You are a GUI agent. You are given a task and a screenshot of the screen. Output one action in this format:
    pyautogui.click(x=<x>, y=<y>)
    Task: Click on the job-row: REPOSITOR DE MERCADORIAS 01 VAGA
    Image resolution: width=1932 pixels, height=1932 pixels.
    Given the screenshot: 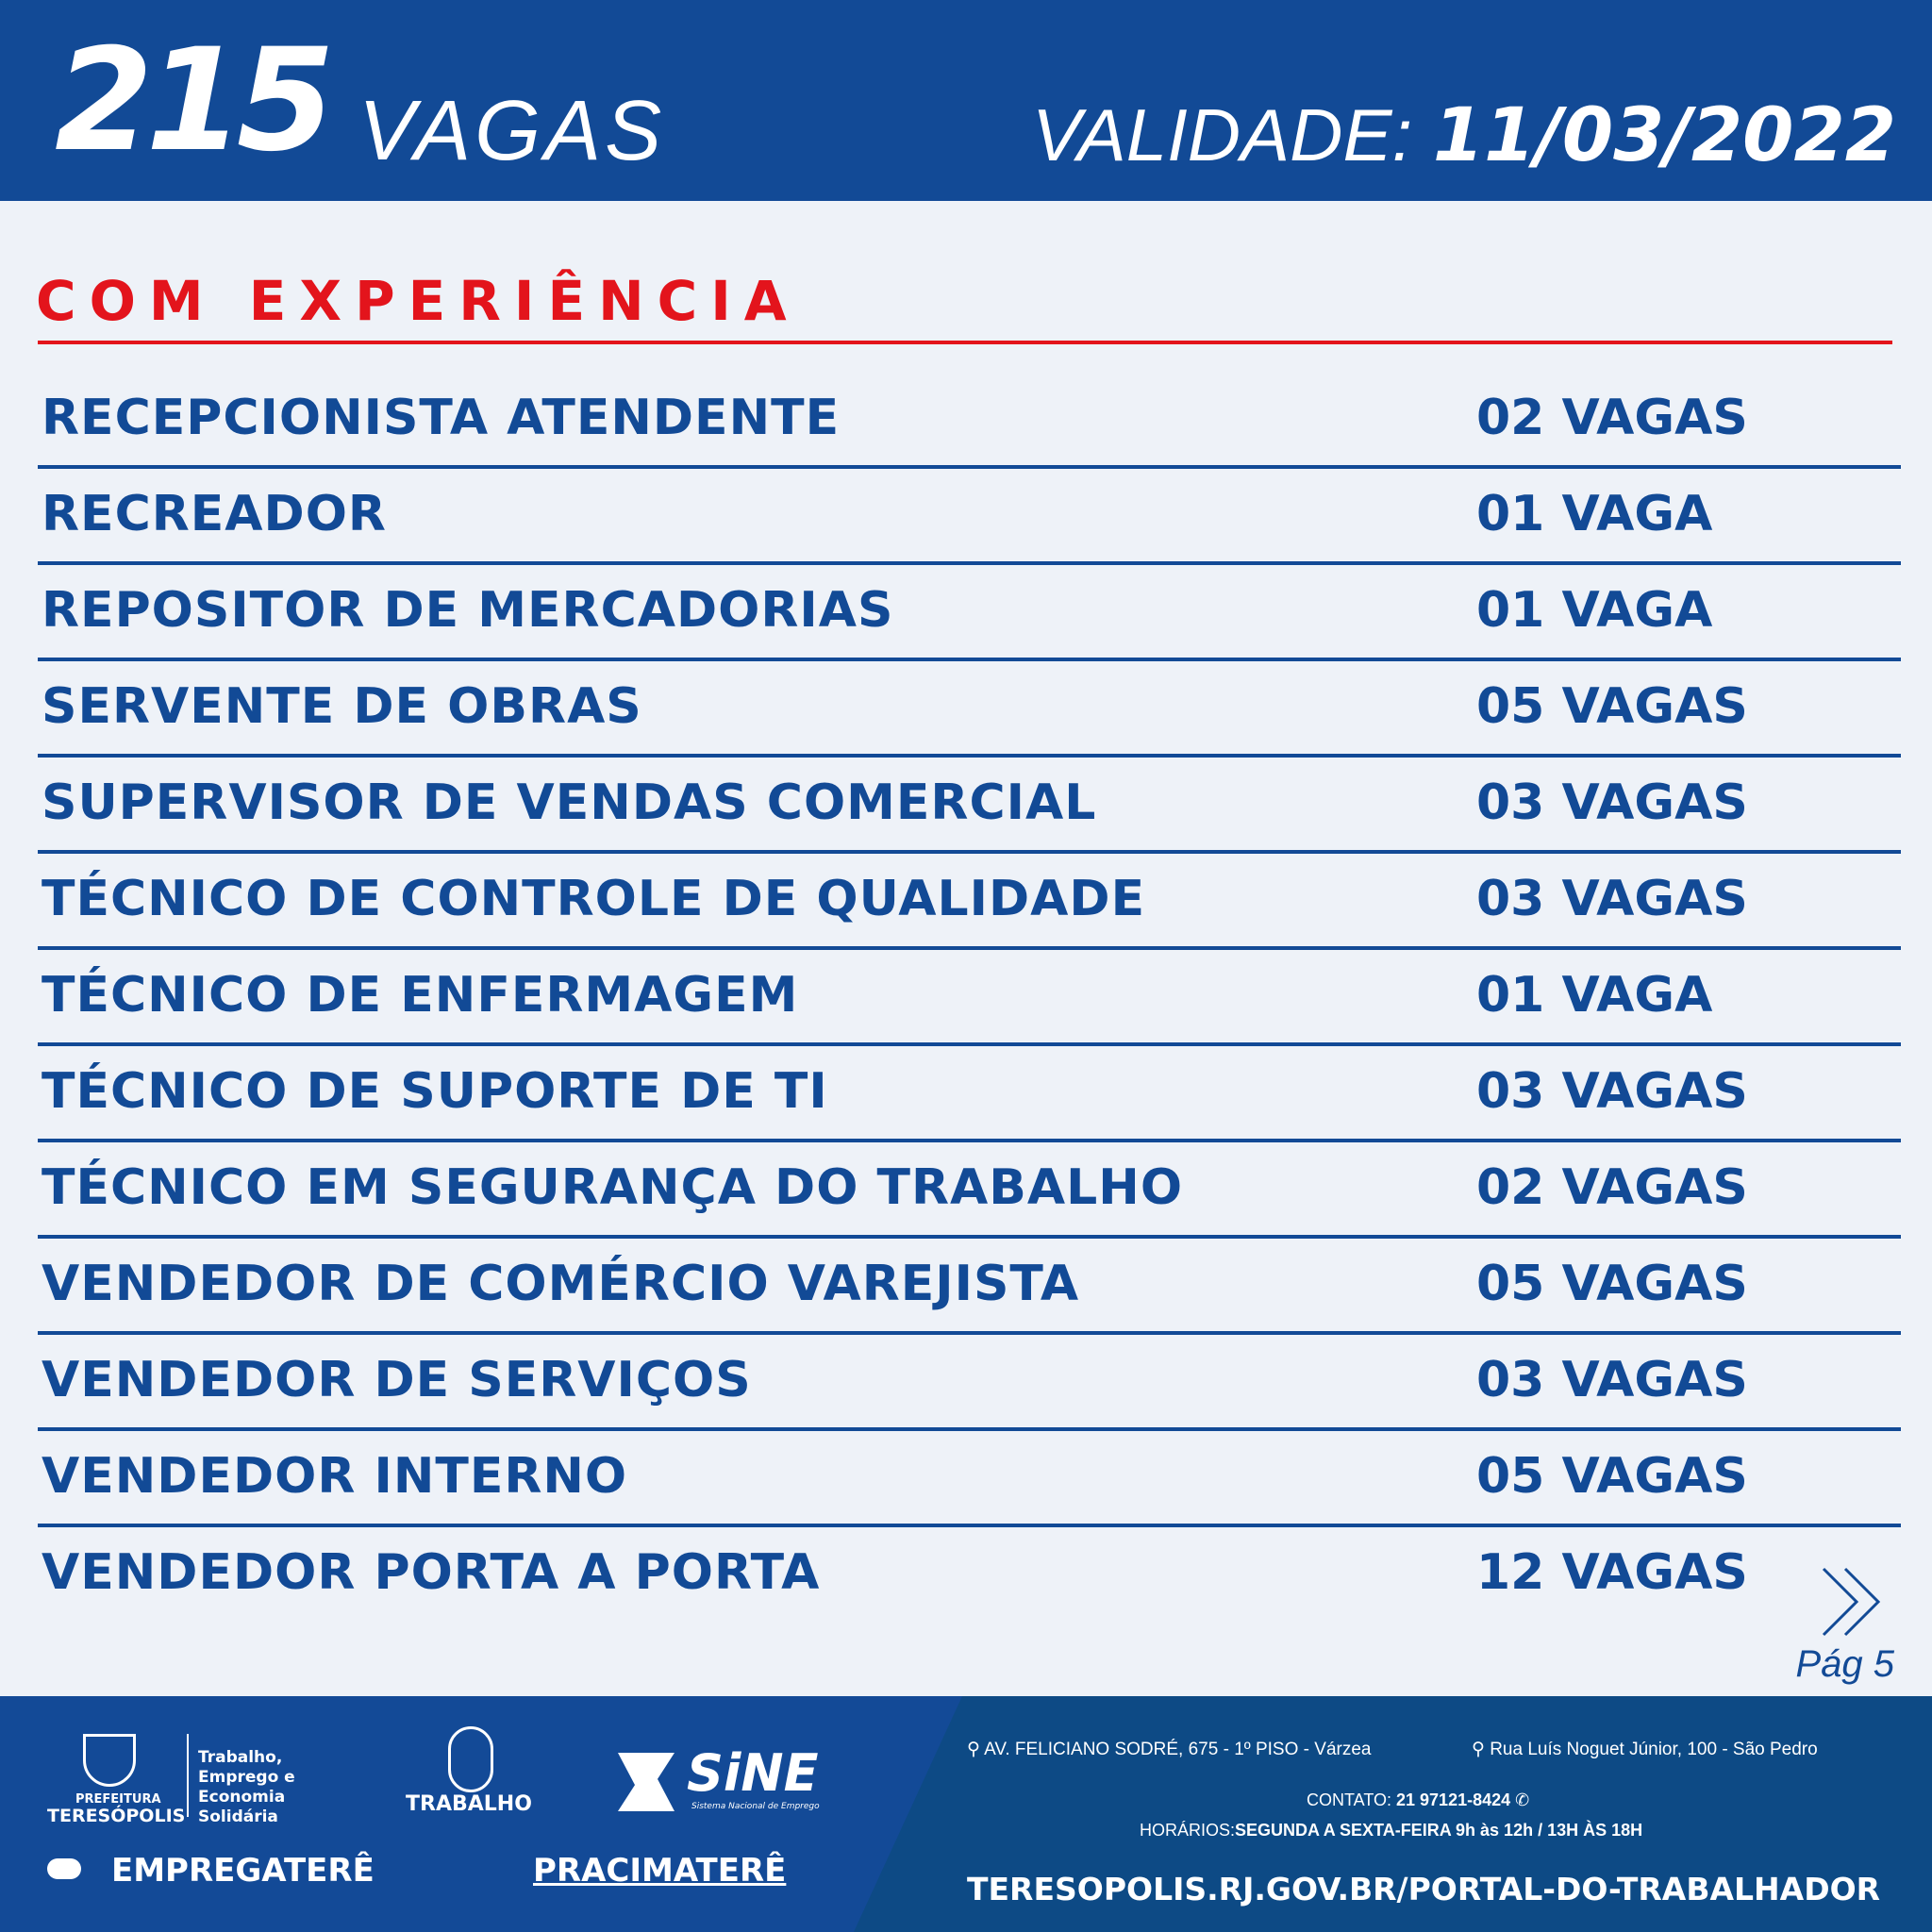 What is the action you would take?
    pyautogui.click(x=969, y=613)
    